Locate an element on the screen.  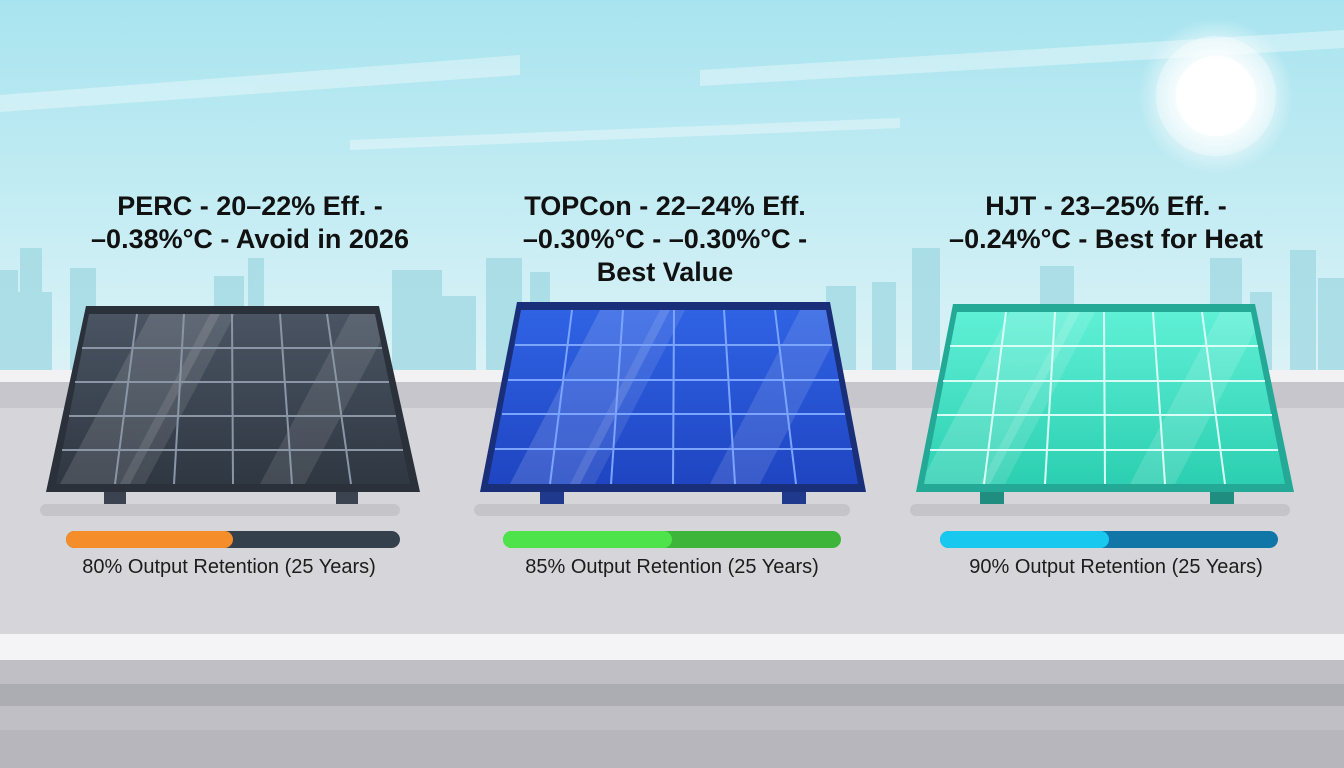
hjt-label-line: –0.24%°C - Best for Heat is located at coordinates (1106, 239).